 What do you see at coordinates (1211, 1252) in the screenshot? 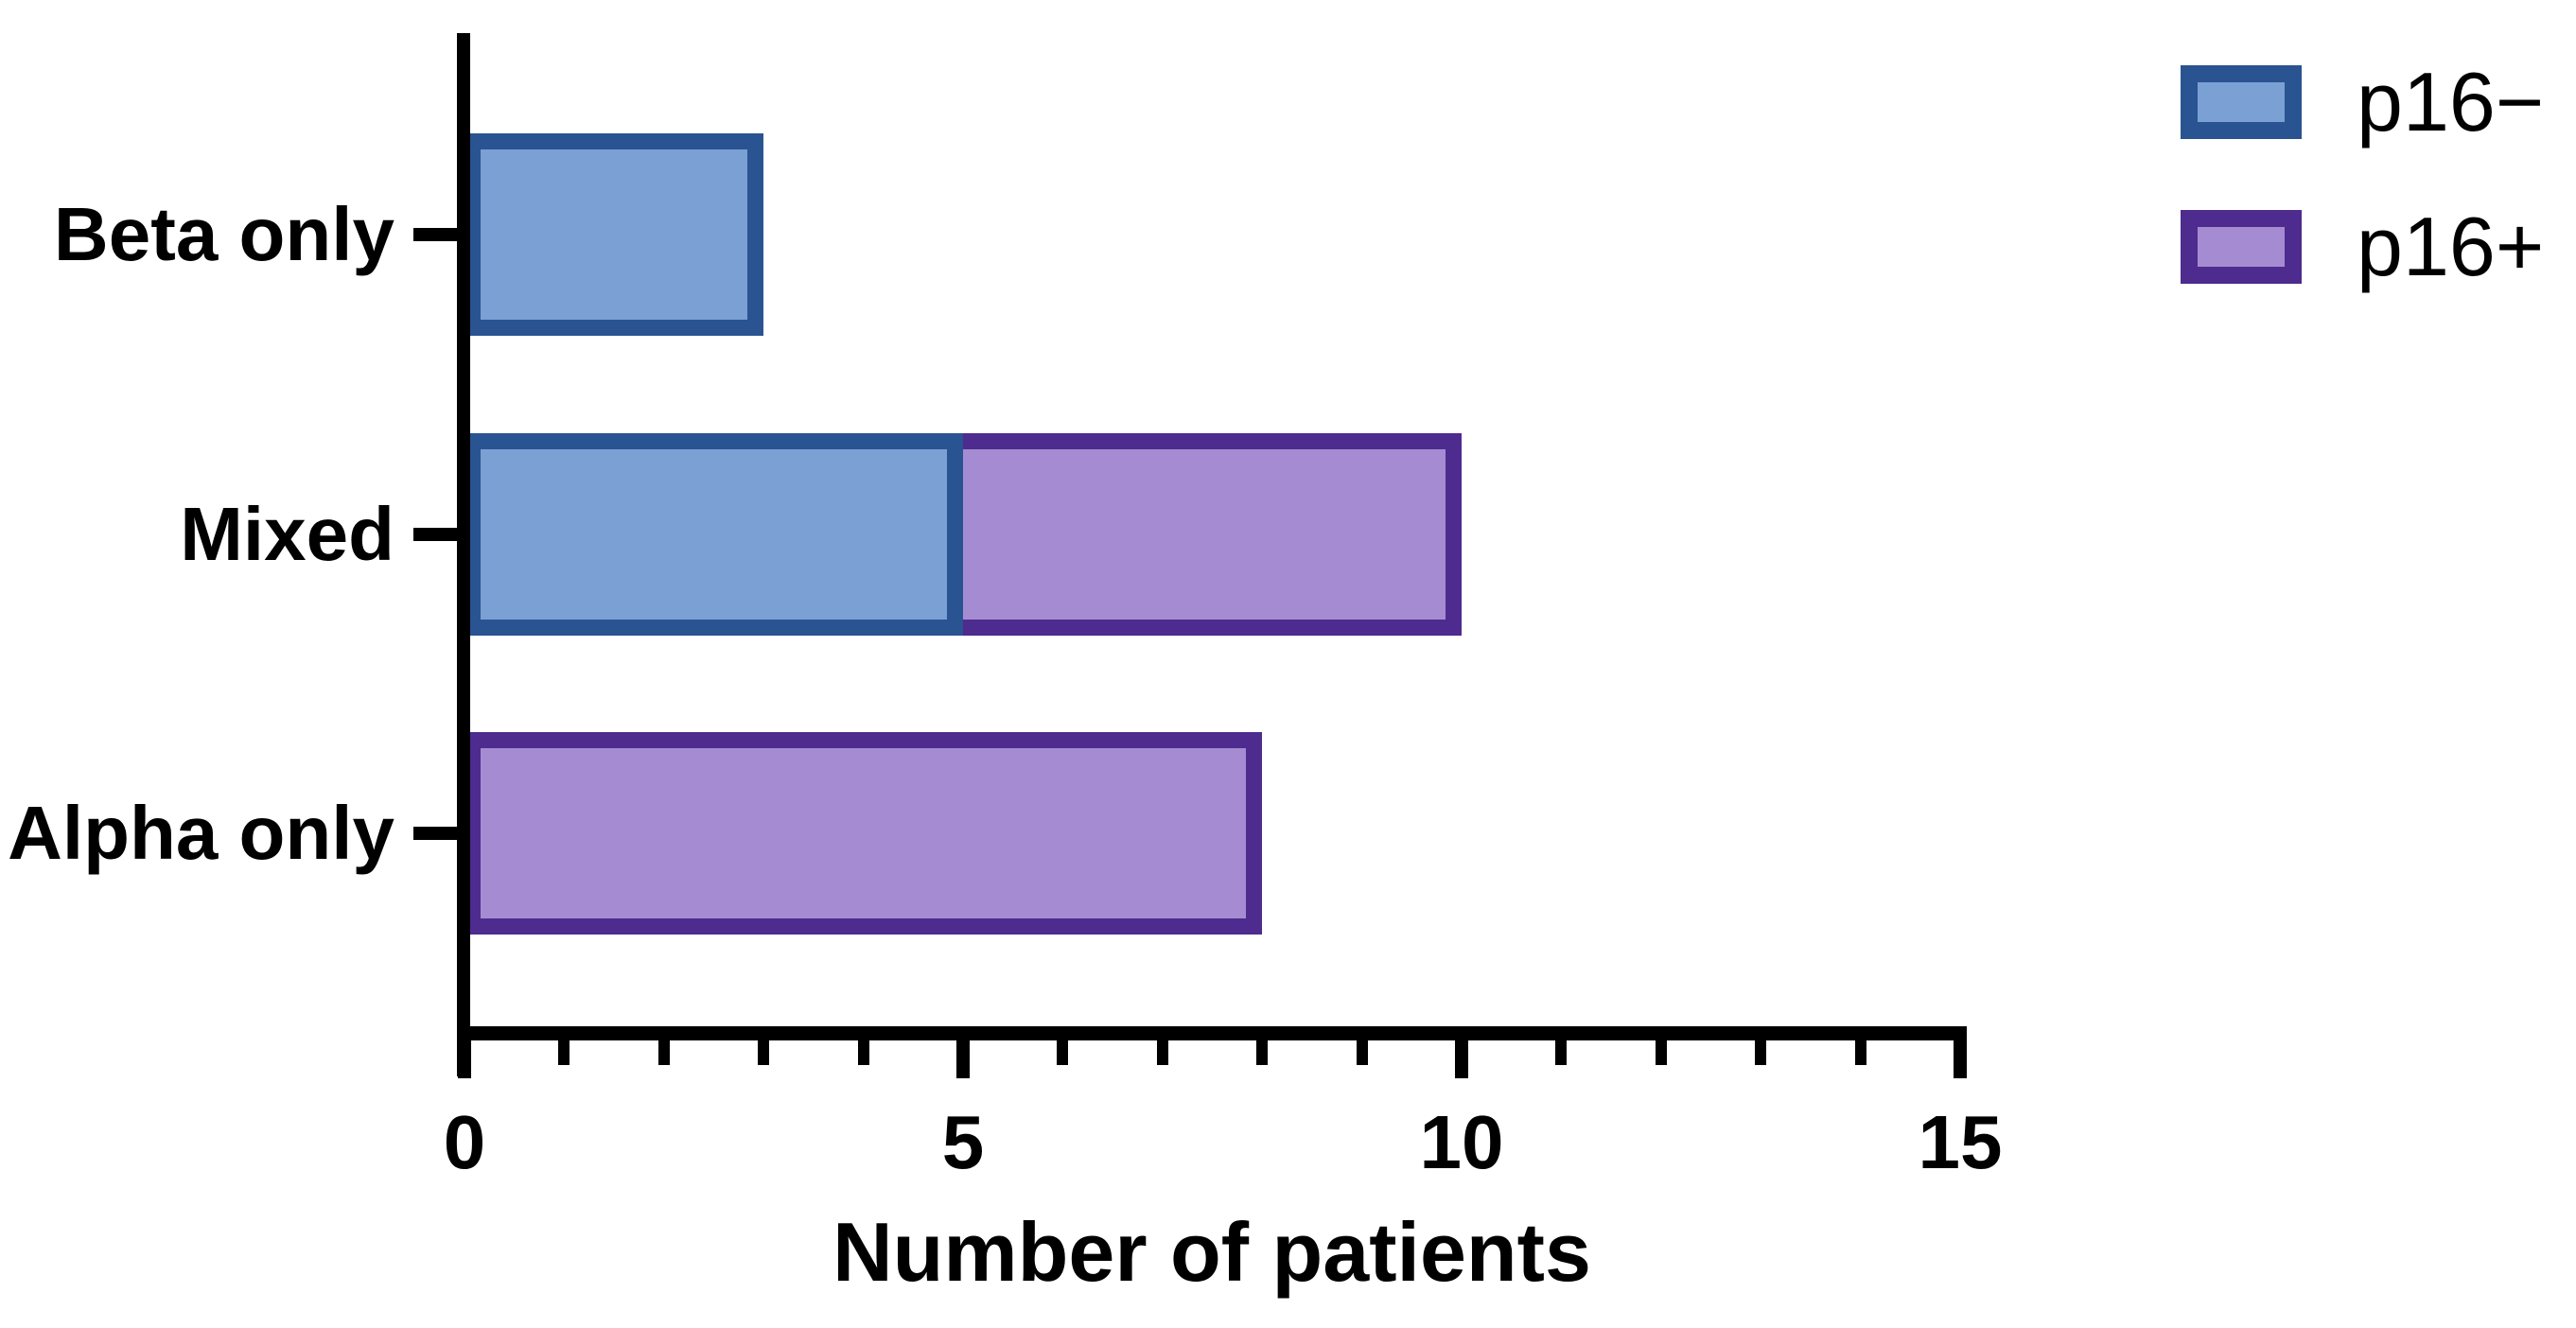
I see `x-axis-title: Number of patients` at bounding box center [1211, 1252].